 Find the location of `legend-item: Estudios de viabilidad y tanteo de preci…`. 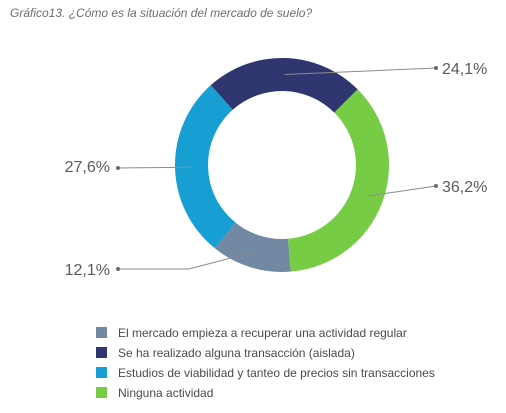

legend-item: Estudios de viabilidad y tanteo de preci… is located at coordinates (265, 372).